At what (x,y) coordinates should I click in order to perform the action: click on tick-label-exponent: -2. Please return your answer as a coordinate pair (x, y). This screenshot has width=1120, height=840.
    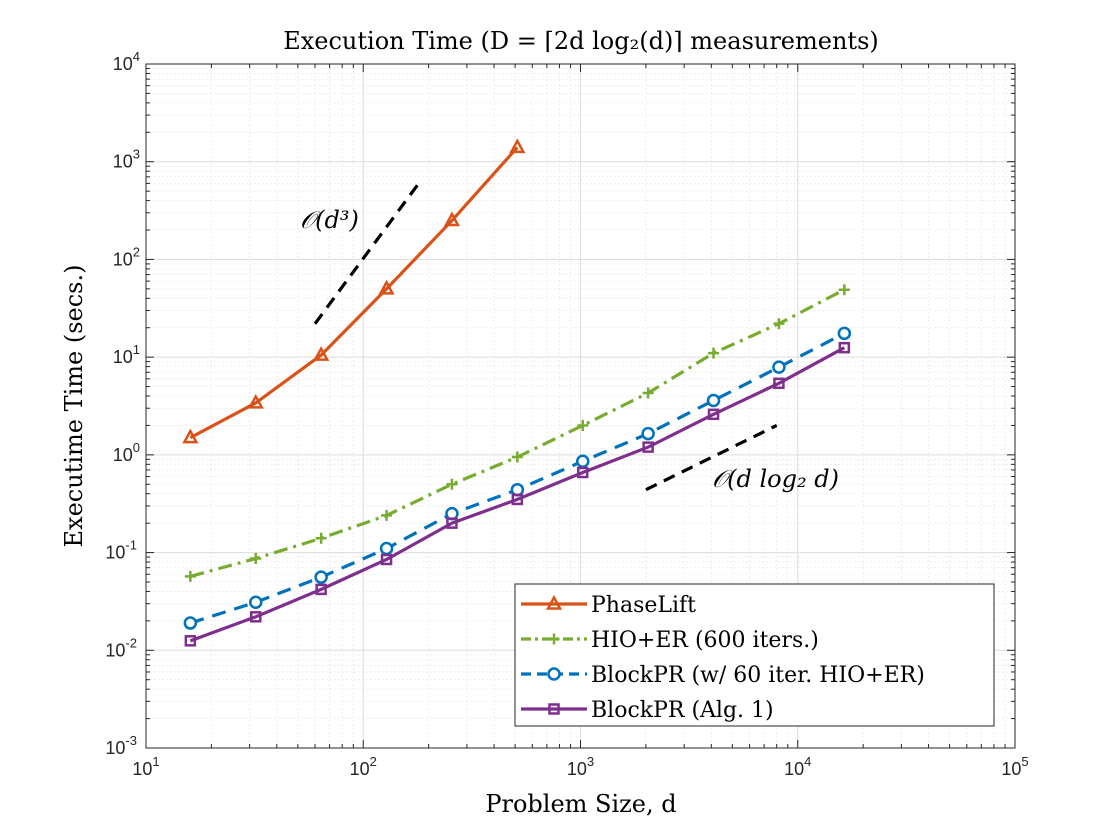
    Looking at the image, I should click on (131, 642).